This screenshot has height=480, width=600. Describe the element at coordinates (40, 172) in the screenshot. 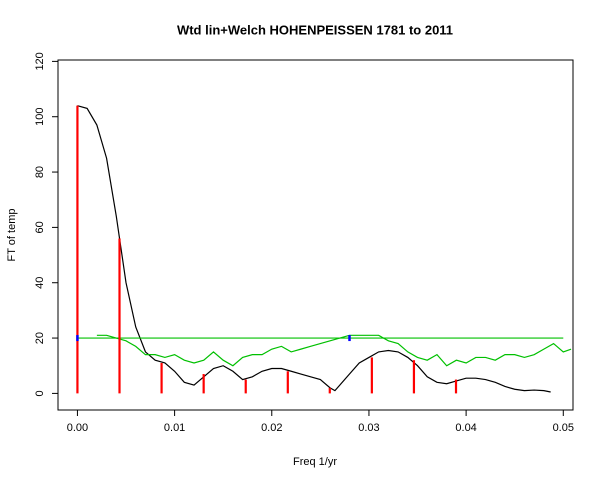

I see `y-tick-label: 80` at that location.